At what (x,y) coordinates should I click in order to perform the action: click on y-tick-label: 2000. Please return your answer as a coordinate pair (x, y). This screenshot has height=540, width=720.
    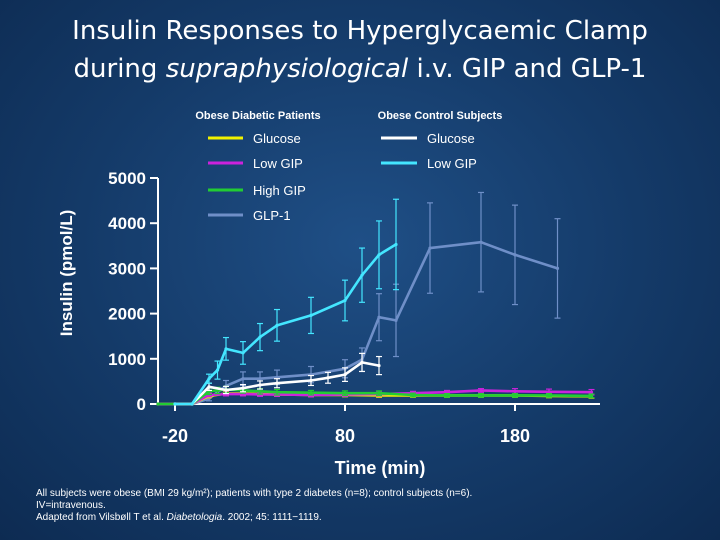
    Looking at the image, I should click on (127, 314).